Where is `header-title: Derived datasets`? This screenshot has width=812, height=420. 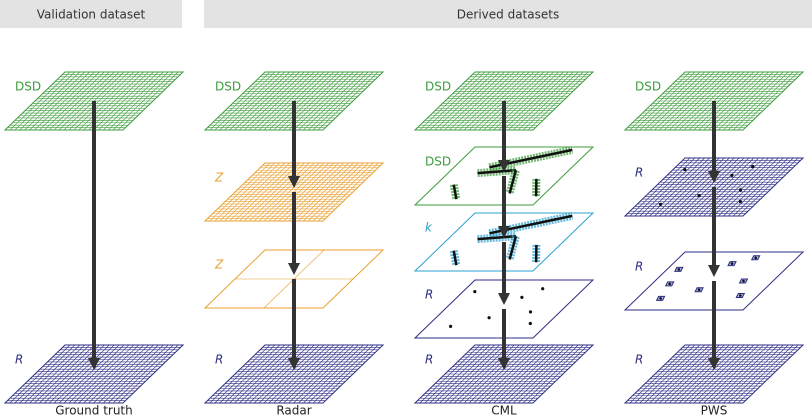
header-title: Derived datasets is located at coordinates (508, 15).